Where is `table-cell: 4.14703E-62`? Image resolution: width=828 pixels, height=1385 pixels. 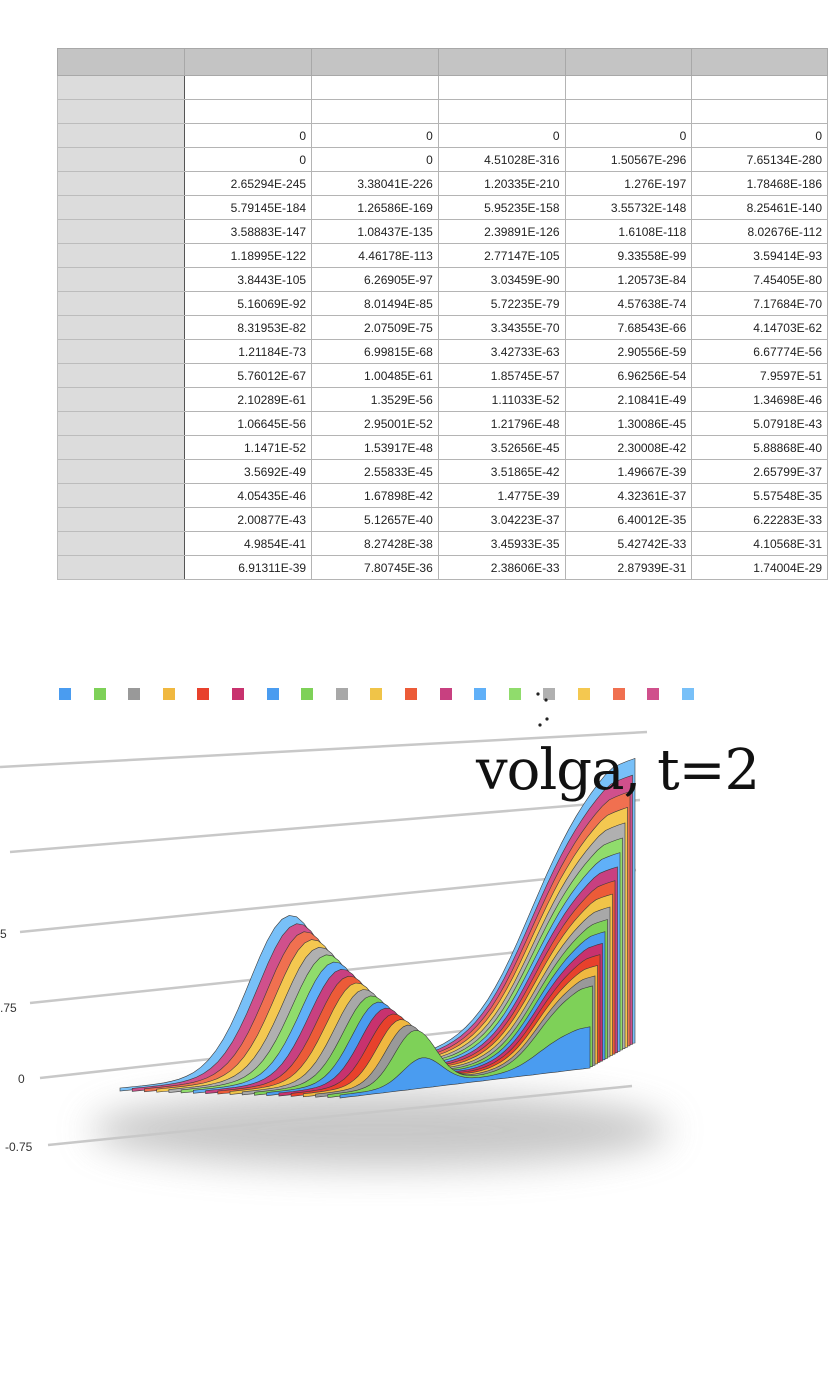 table-cell: 4.14703E-62 is located at coordinates (759, 327).